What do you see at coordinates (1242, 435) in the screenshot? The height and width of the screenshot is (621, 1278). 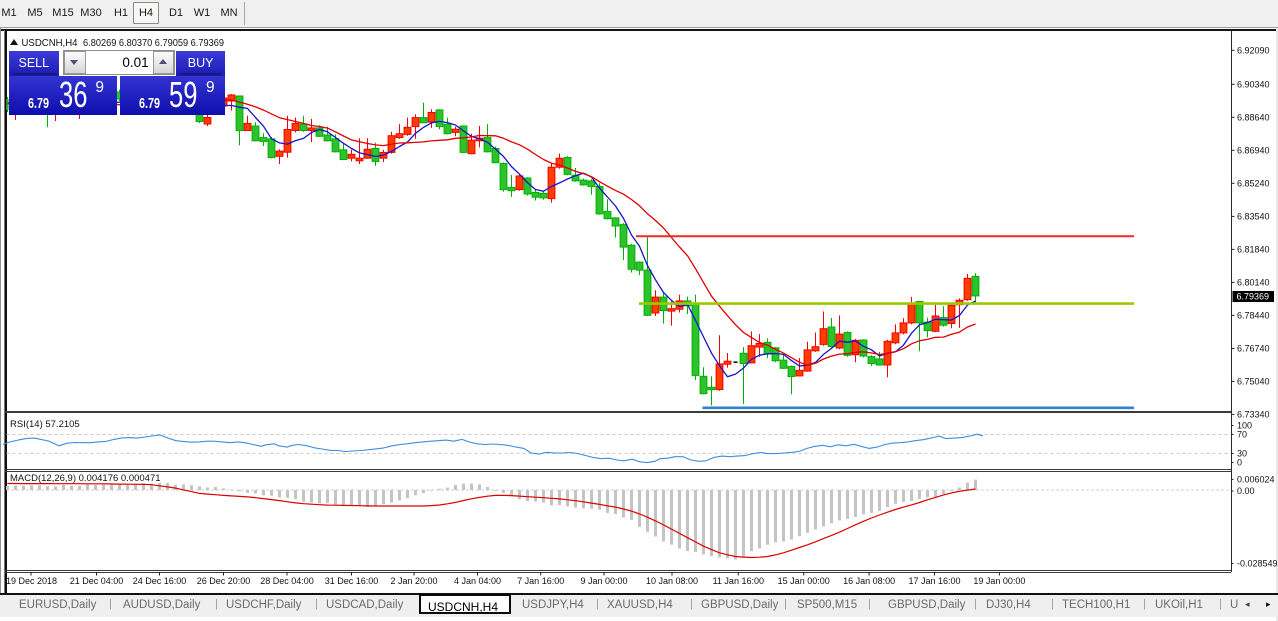 I see `svg-text: 70` at bounding box center [1242, 435].